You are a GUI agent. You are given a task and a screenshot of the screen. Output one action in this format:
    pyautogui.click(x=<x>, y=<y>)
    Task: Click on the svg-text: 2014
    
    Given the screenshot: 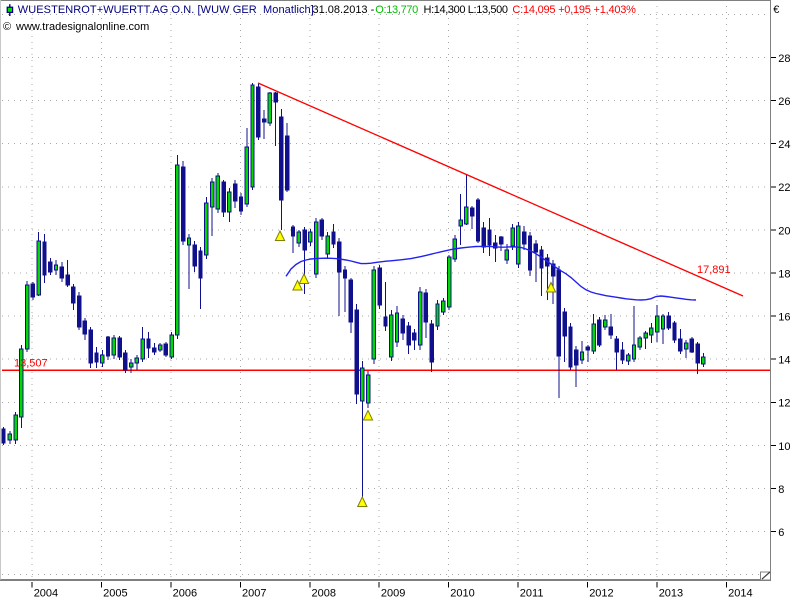 What is the action you would take?
    pyautogui.click(x=740, y=594)
    